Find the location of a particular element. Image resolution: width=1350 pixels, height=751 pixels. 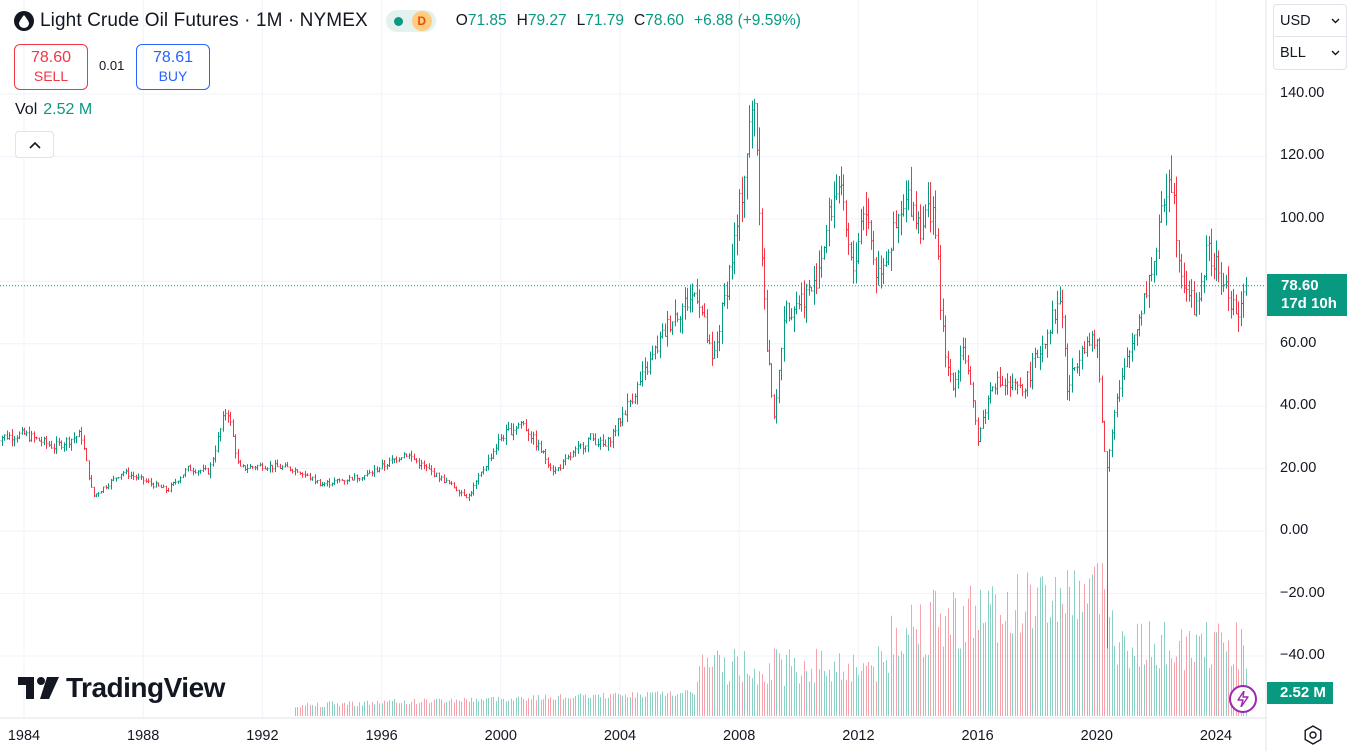

buy-button: 78.61 BUY is located at coordinates (173, 67).